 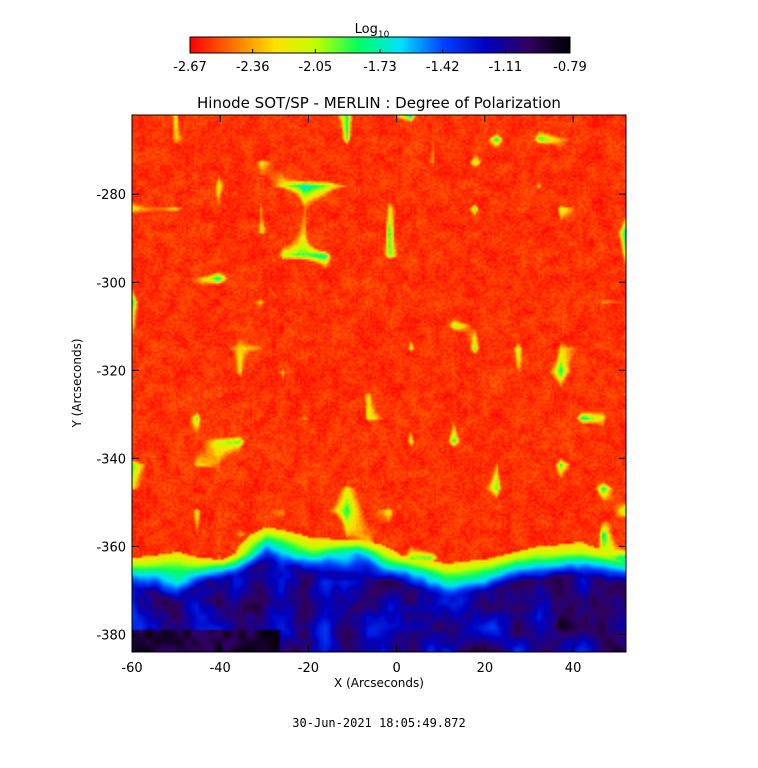 What do you see at coordinates (379, 723) in the screenshot?
I see `timestamp: 30-Jun-2021 18:05:49.872` at bounding box center [379, 723].